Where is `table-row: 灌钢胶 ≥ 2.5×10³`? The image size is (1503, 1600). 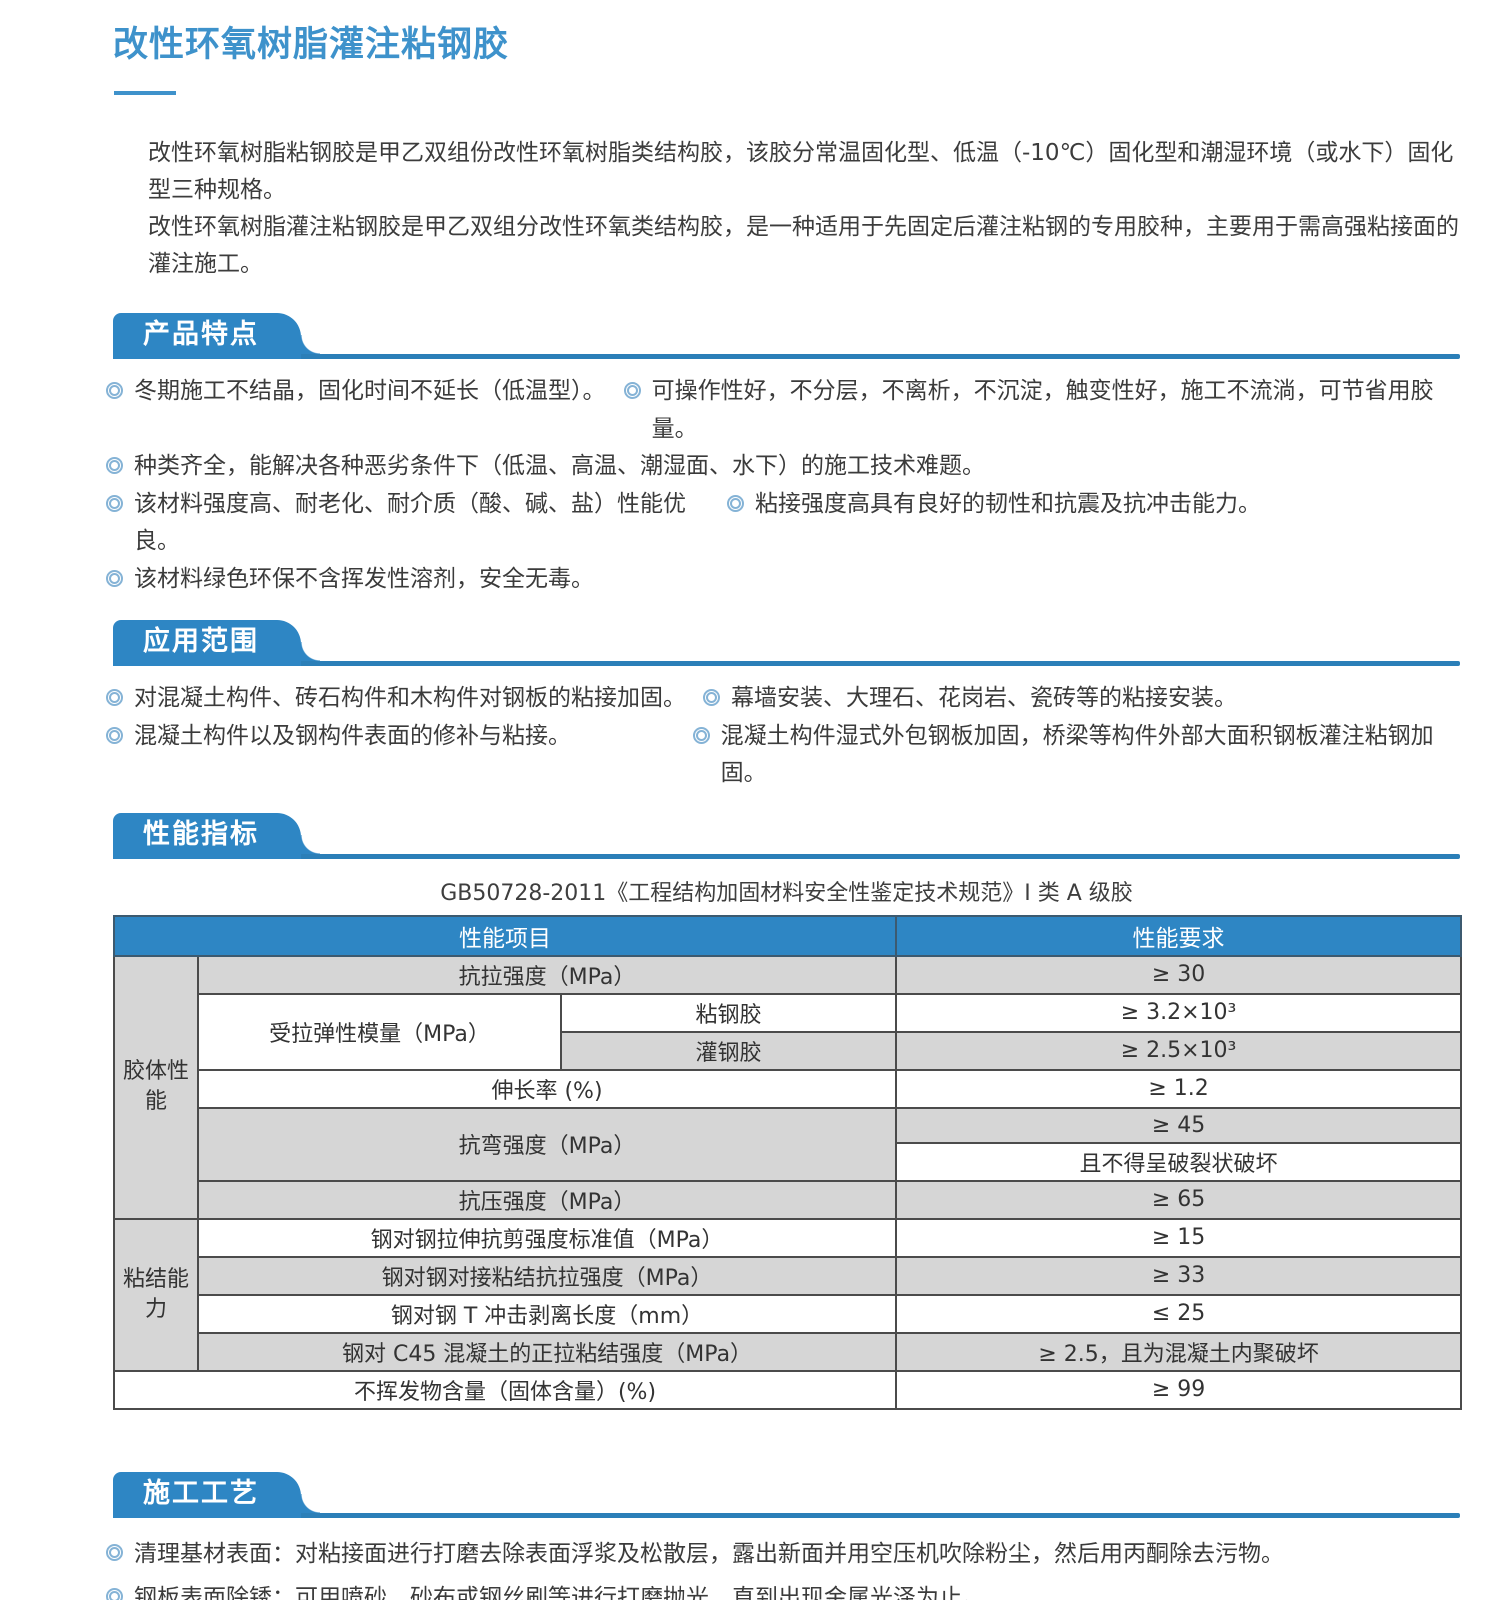
table-row: 灌钢胶 ≥ 2.5×10³ is located at coordinates (788, 1050).